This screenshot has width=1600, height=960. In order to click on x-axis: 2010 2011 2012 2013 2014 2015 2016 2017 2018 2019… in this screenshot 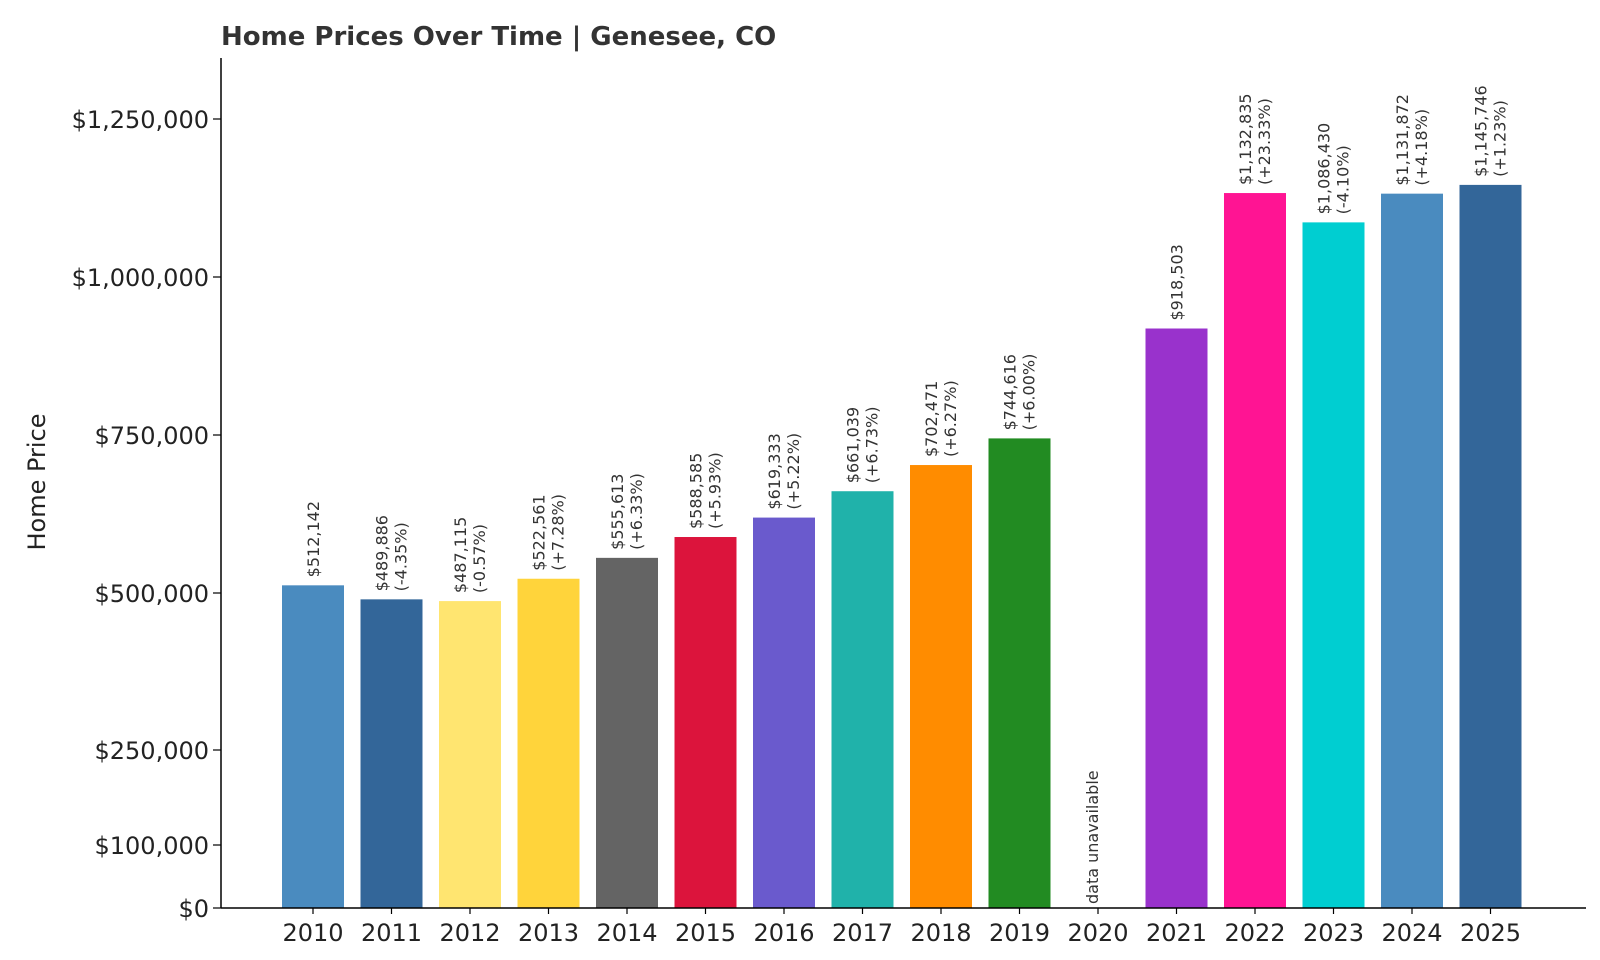, I will do `click(903, 927)`.